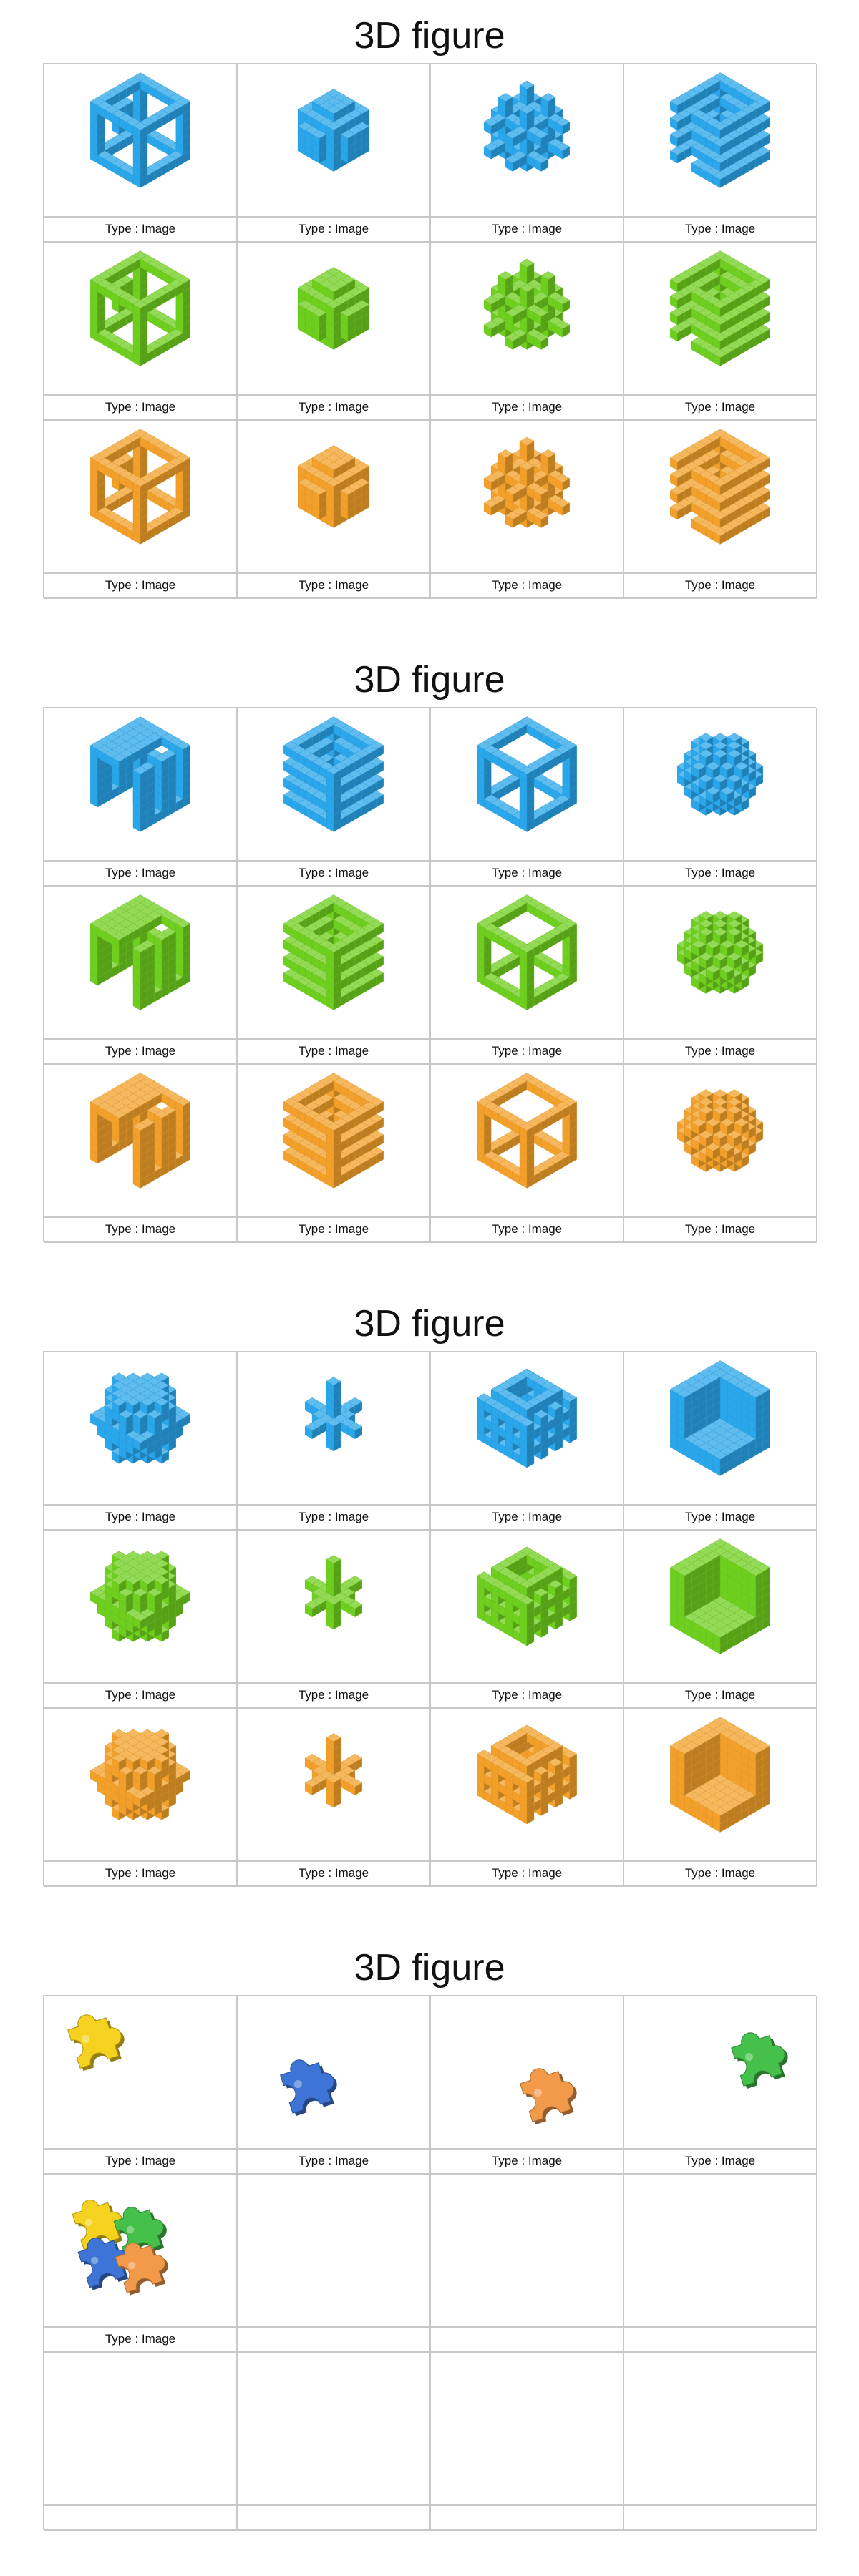  Describe the element at coordinates (333, 1770) in the screenshot. I see `orange-spike-star-icon` at that location.